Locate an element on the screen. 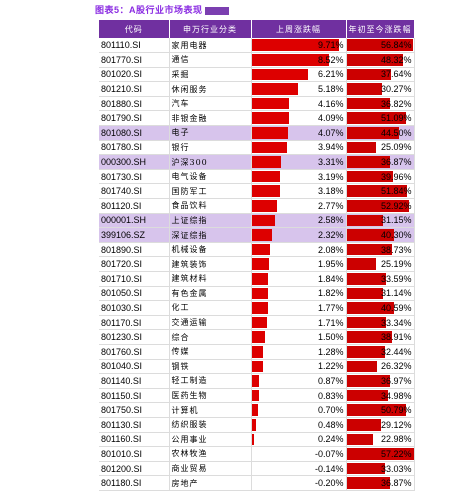 The height and width of the screenshot is (491, 470). weekly-change-value: 2.58% is located at coordinates (330, 220).